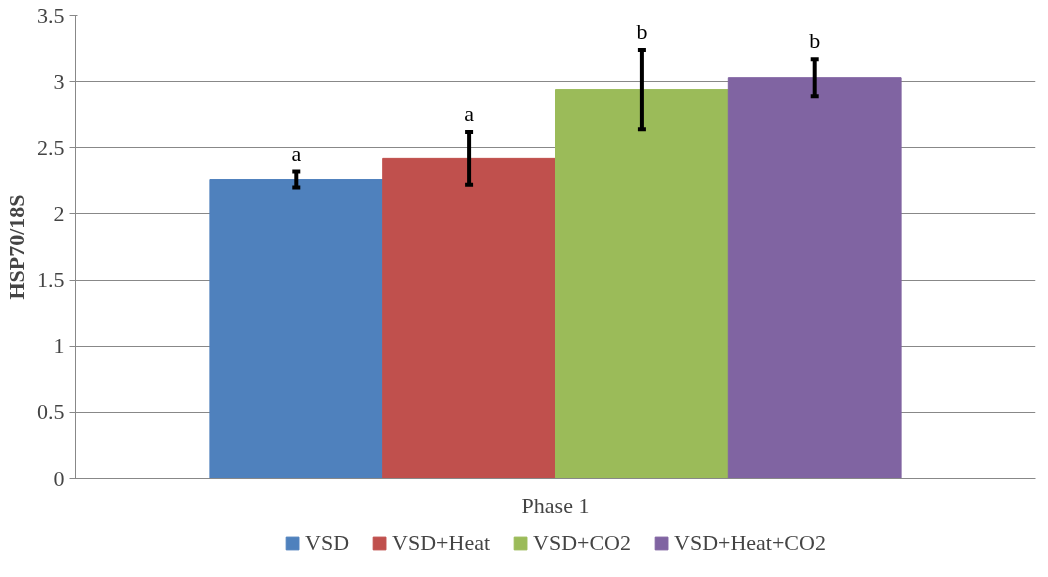  I want to click on x-tick-label: Phase 1, so click(555, 505).